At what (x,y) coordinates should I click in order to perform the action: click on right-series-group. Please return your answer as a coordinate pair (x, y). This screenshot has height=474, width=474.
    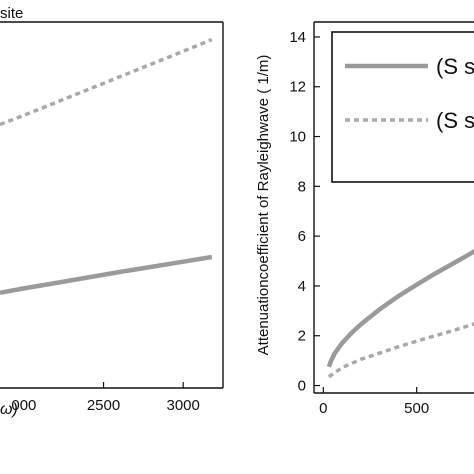
    Looking at the image, I should click on (400, 314).